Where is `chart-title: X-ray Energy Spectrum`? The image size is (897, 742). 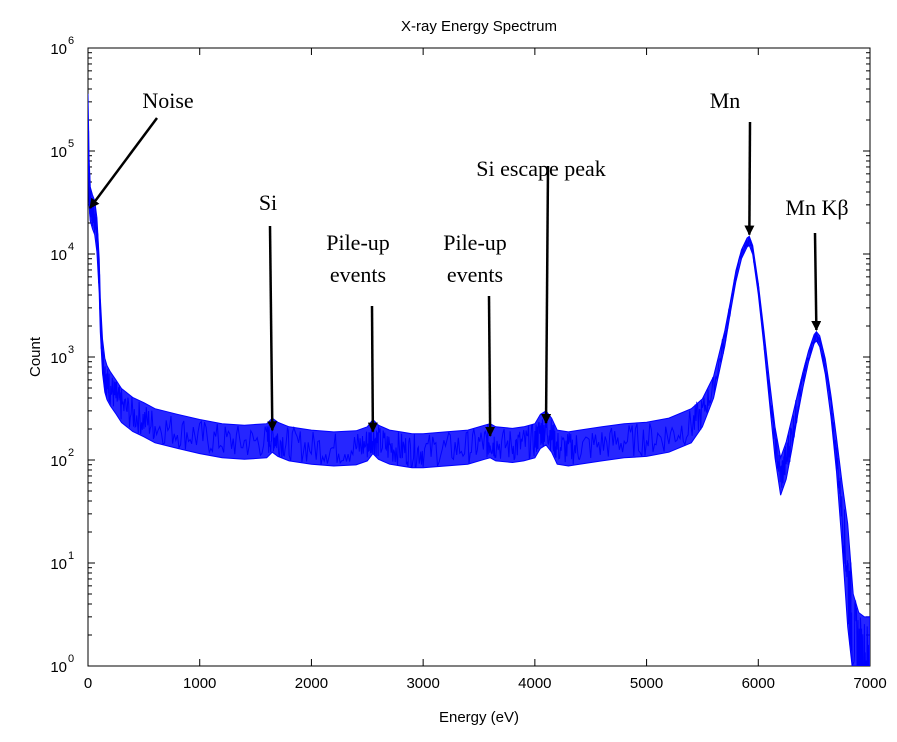
chart-title: X-ray Energy Spectrum is located at coordinates (479, 26).